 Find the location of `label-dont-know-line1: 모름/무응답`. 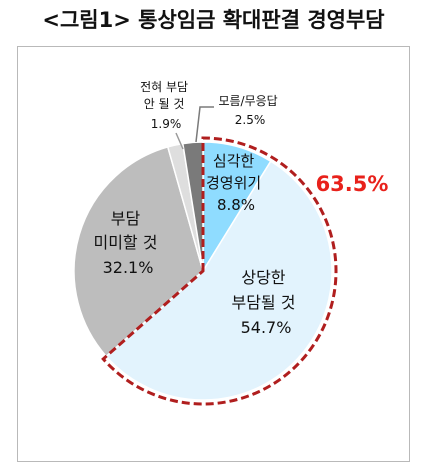

label-dont-know-line1: 모름/무응답 is located at coordinates (247, 101).